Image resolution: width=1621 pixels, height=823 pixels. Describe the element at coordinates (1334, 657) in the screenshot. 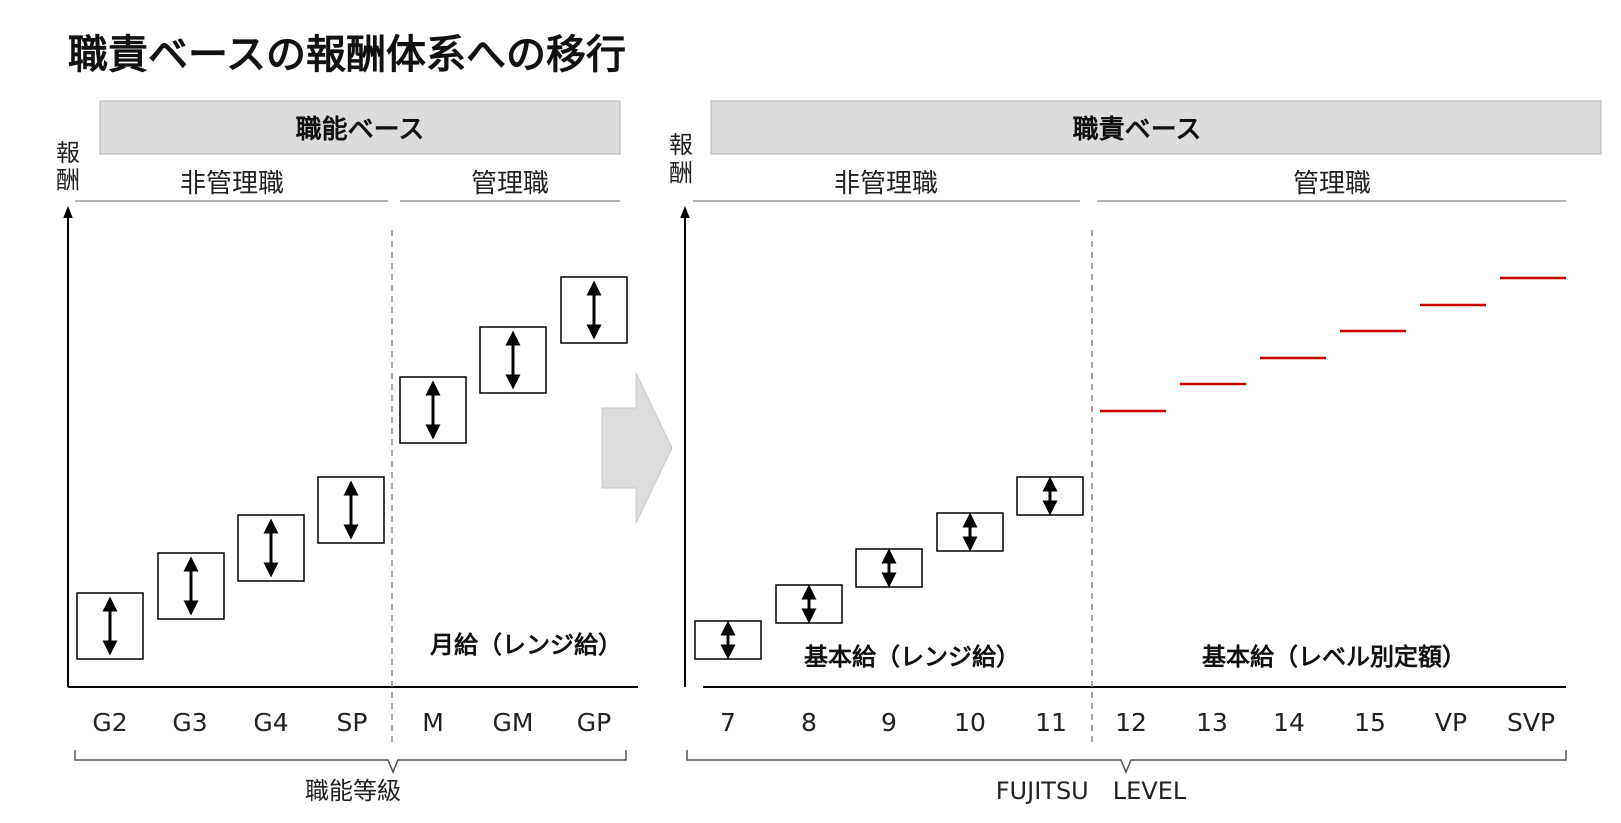

I see `right-annotation-fixed: 基本給（レベル別定額）` at that location.